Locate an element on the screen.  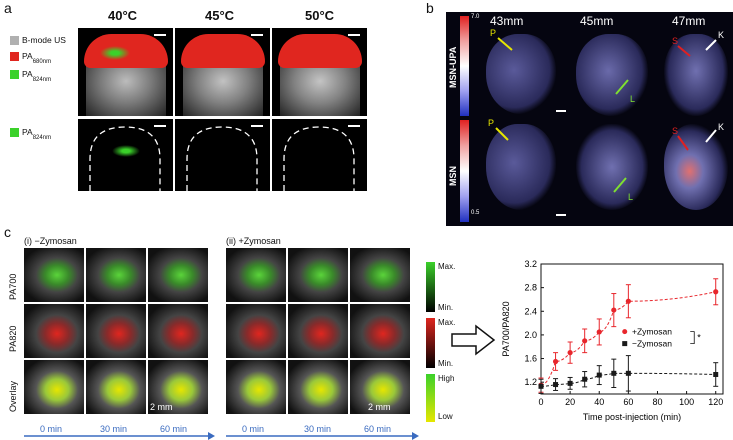
marker-p-bottom: P is located at coordinates (491, 123).